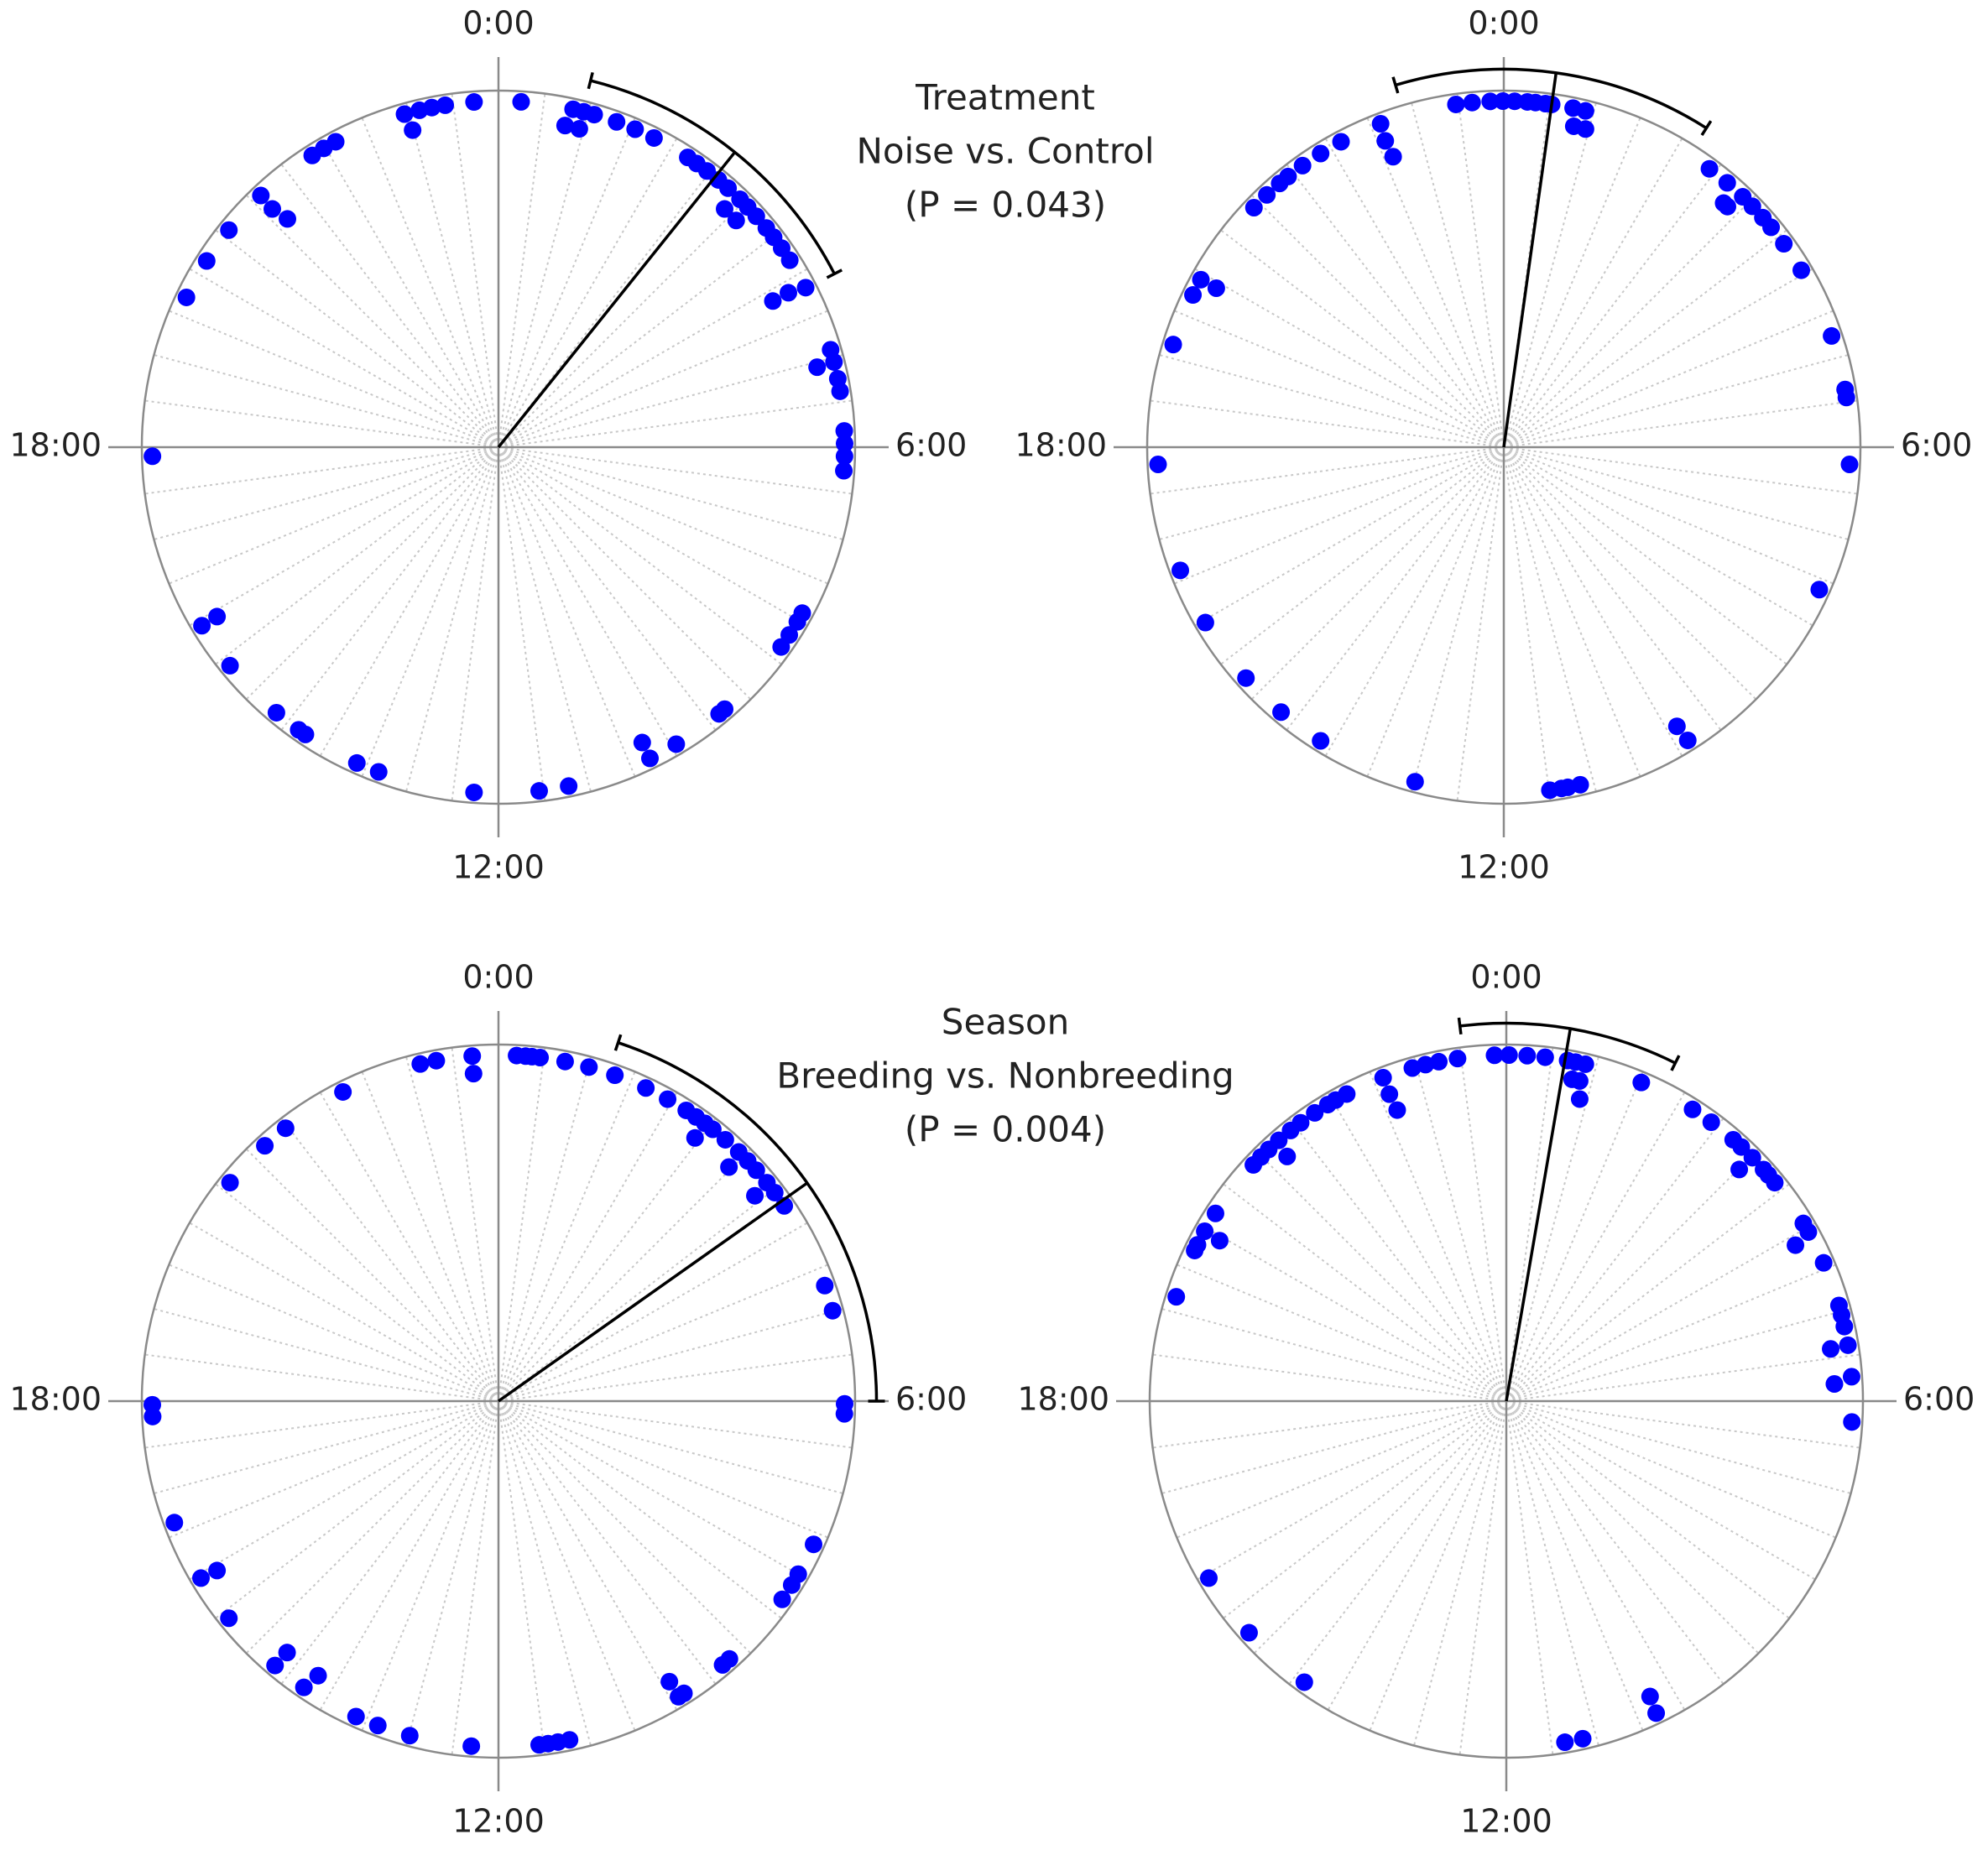  What do you see at coordinates (498, 1821) in the screenshot?
I see `tick-label: 12:00` at bounding box center [498, 1821].